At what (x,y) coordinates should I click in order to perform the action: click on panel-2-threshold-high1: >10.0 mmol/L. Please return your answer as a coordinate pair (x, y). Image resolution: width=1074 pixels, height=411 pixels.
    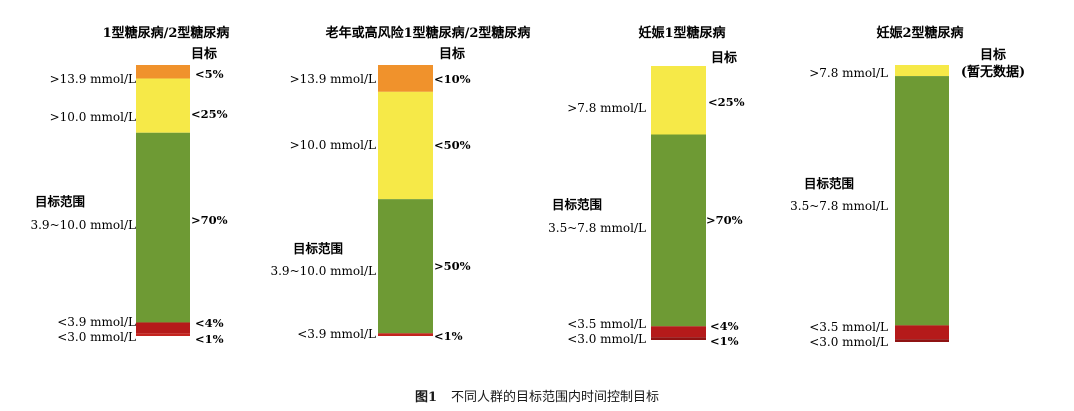
    Looking at the image, I should click on (333, 145).